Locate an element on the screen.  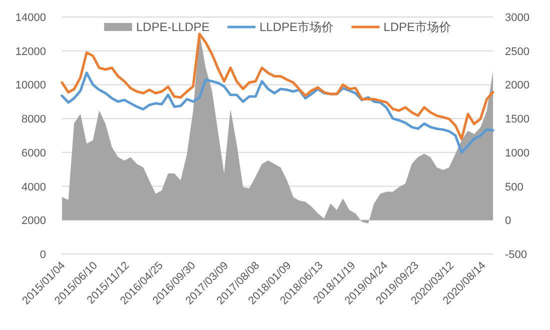
y-tick-label: 10000 is located at coordinates (30, 86).